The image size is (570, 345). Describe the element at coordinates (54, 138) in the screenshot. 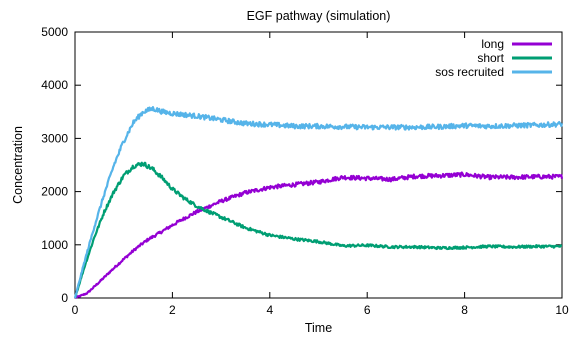

I see `y-tick-label: 3000` at that location.